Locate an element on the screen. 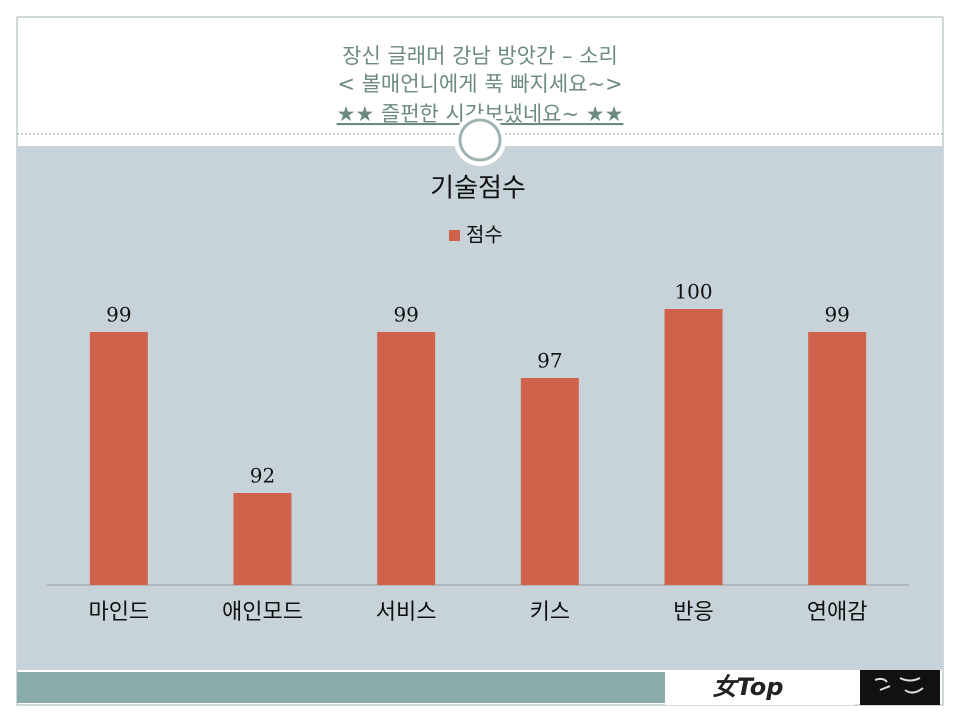 This screenshot has height=724, width=960. header-line: < 볼매언니에게 푹 빠지세요~> is located at coordinates (479, 84).